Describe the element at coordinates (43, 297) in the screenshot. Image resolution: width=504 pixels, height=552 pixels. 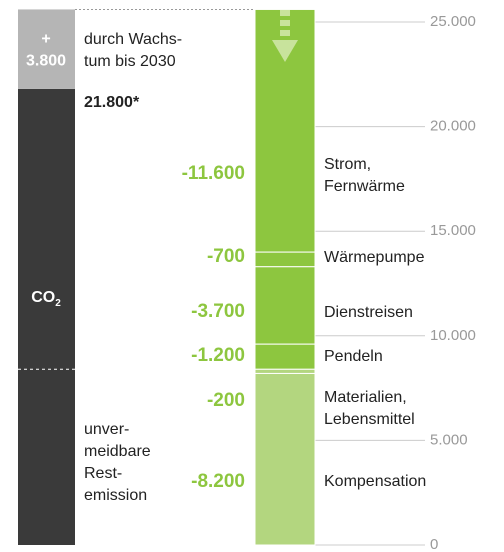
I see `co2-text: CO` at that location.